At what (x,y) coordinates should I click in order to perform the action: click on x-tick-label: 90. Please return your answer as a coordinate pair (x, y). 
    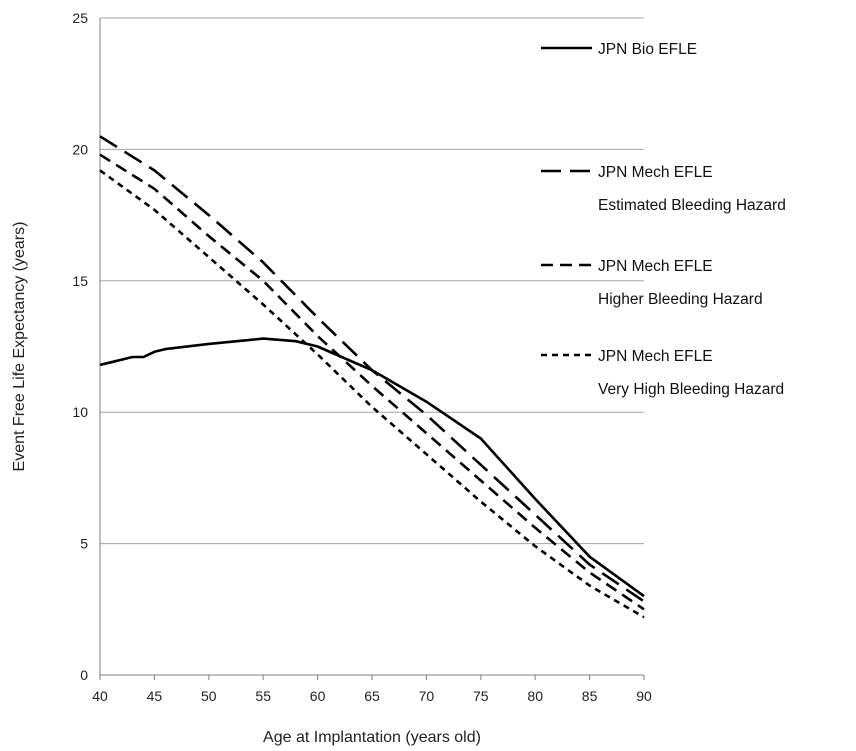
    Looking at the image, I should click on (644, 696).